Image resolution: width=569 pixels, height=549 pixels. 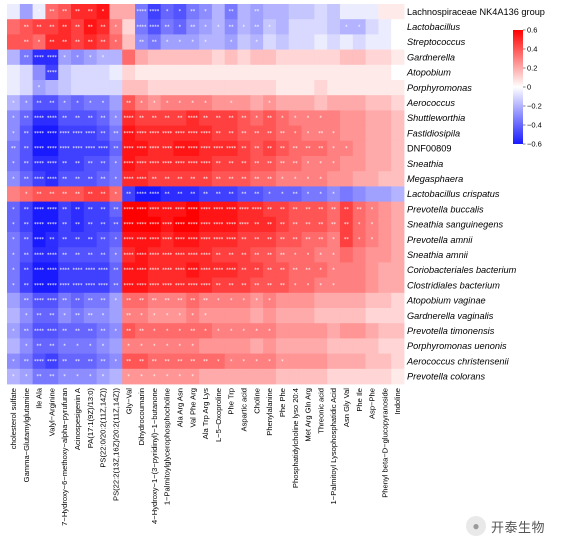 What do you see at coordinates (333, 446) in the screenshot?
I see `column-label: 1−Palmitoyl Lysophosphatidic Acid` at bounding box center [333, 446].